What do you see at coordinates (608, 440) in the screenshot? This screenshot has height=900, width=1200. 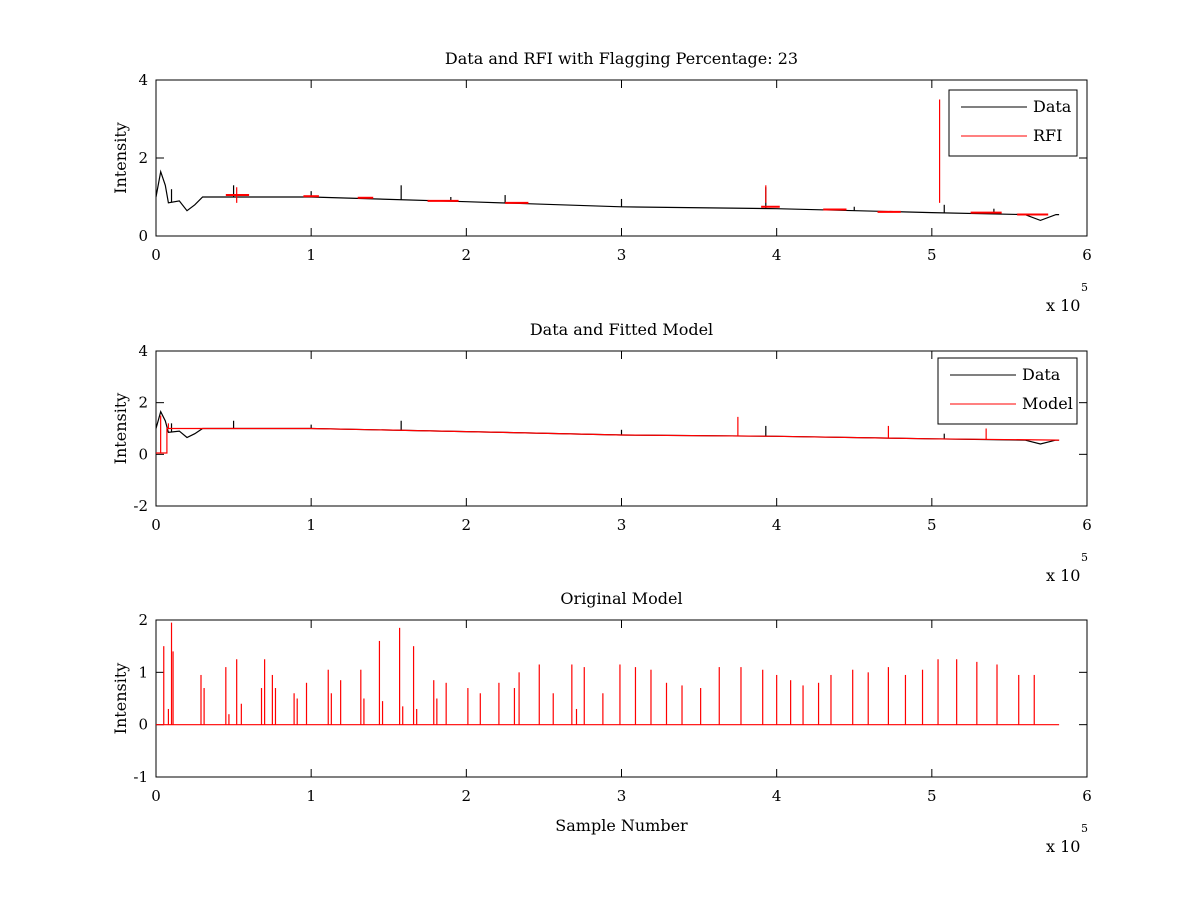 I see `series-line` at bounding box center [608, 440].